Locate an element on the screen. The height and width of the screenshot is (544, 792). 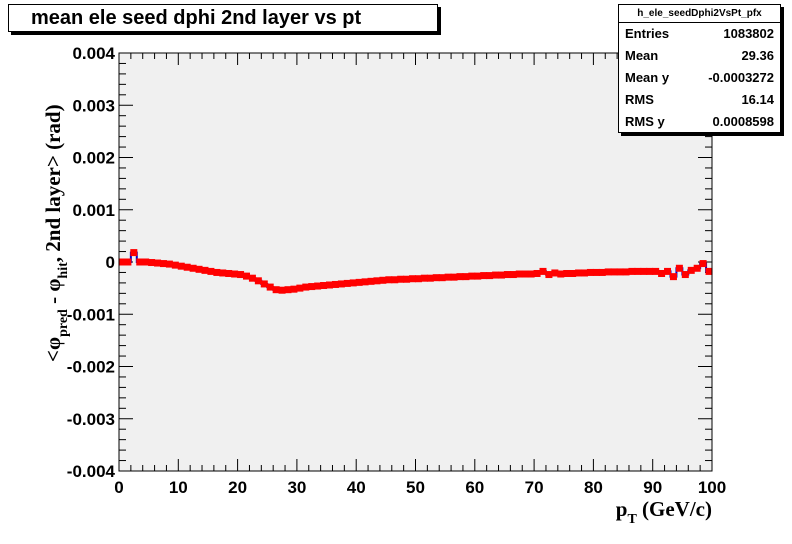
y-tick-label: 0.003 is located at coordinates (93, 105).